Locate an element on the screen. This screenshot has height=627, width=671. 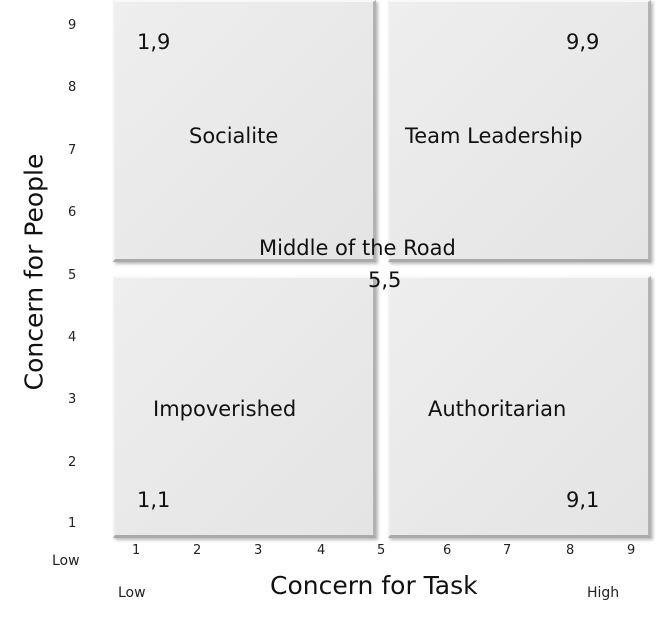
coord-top-left: 1,9 is located at coordinates (154, 42).